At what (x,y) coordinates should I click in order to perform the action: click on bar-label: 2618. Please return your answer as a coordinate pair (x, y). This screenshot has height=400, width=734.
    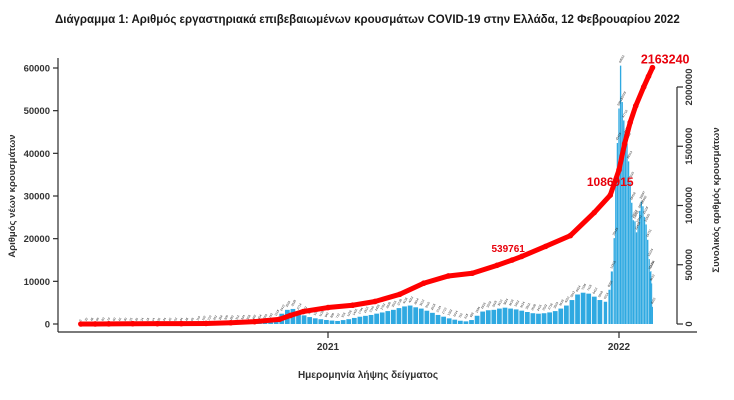
    Looking at the image, I should click on (433, 307).